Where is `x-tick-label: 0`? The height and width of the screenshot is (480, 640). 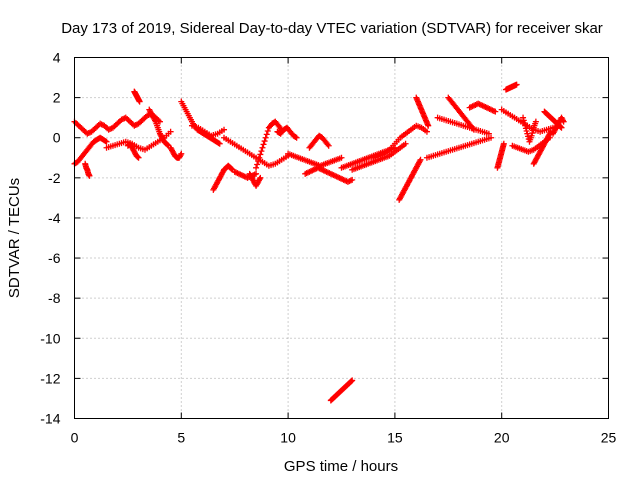
x-tick-label: 0 is located at coordinates (75, 438).